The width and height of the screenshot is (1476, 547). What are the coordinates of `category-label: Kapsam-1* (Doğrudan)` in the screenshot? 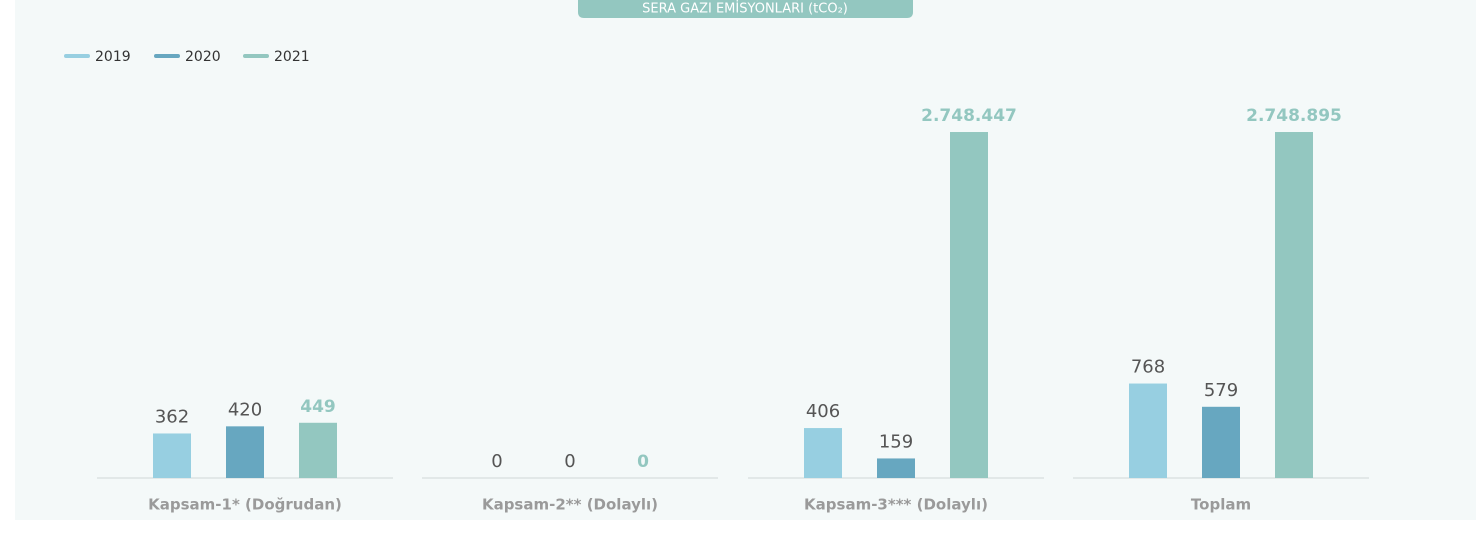 It's located at (245, 505).